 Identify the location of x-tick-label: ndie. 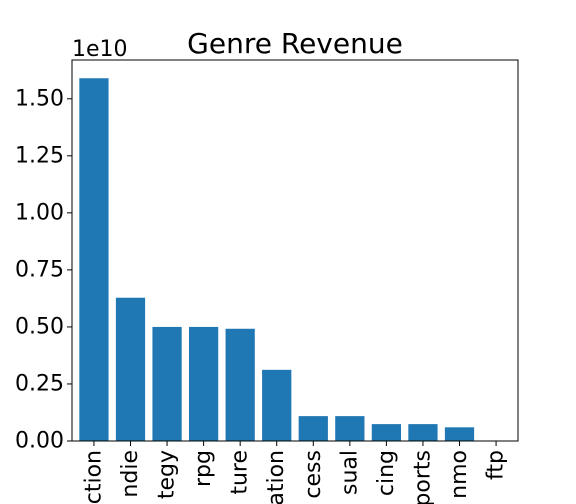
(130, 474).